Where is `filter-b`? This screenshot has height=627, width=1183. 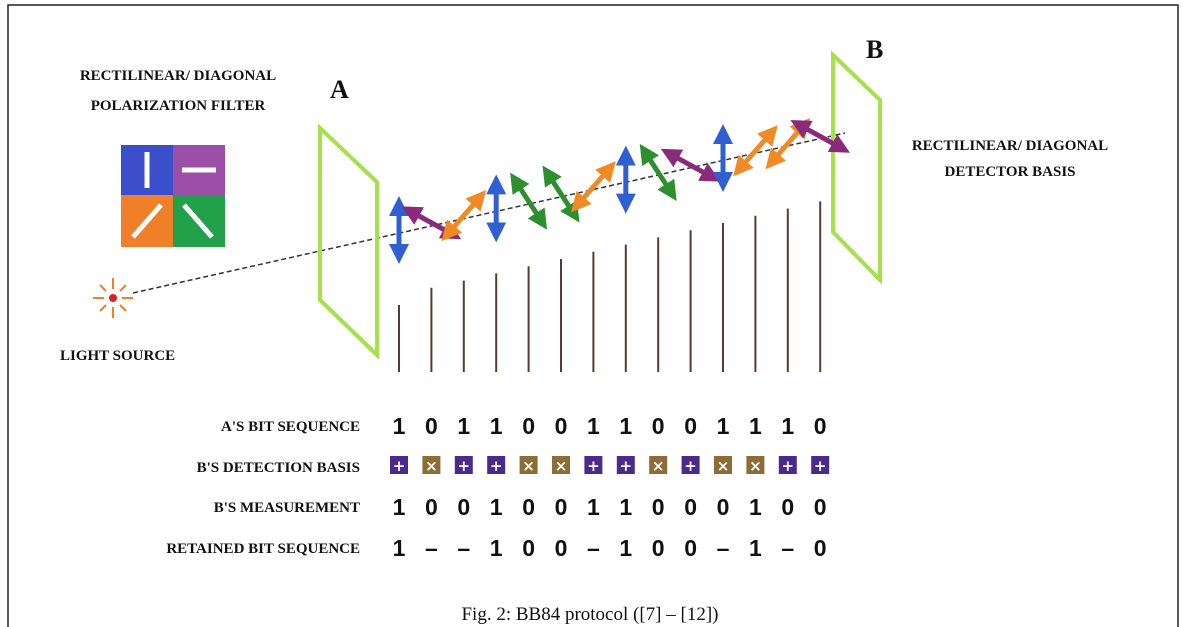 filter-b is located at coordinates (856, 167).